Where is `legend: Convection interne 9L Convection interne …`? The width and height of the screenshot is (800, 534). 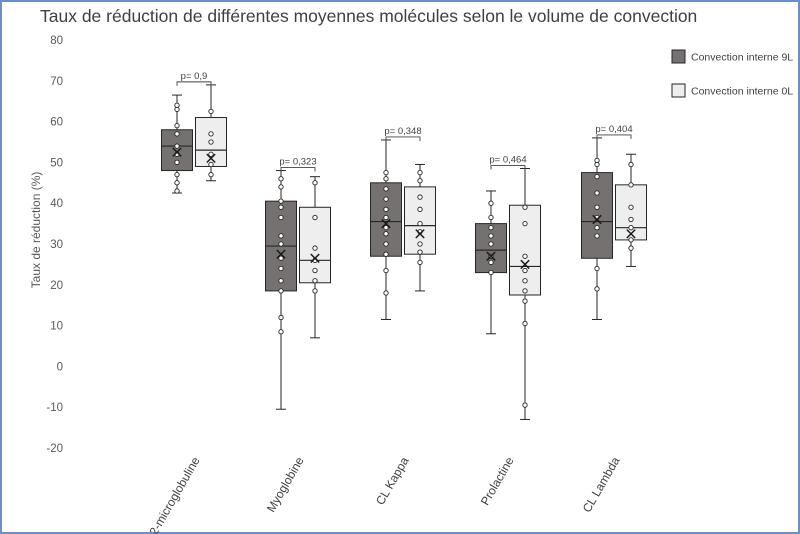
legend: Convection interne 9L Convection interne … is located at coordinates (732, 73).